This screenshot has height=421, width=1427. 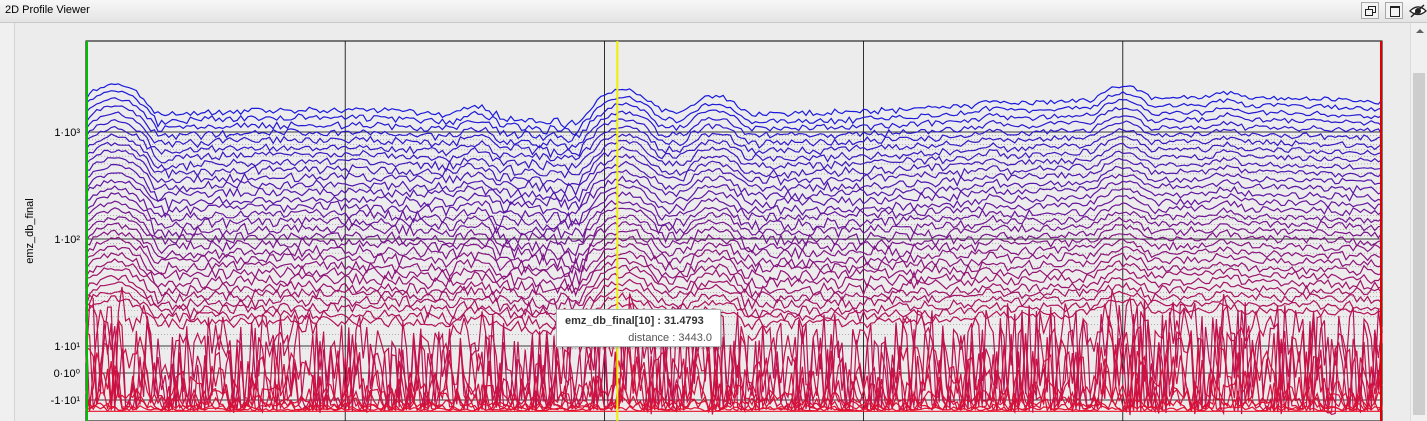 What do you see at coordinates (47, 10) in the screenshot?
I see `window-title: 2D Profile Viewer` at bounding box center [47, 10].